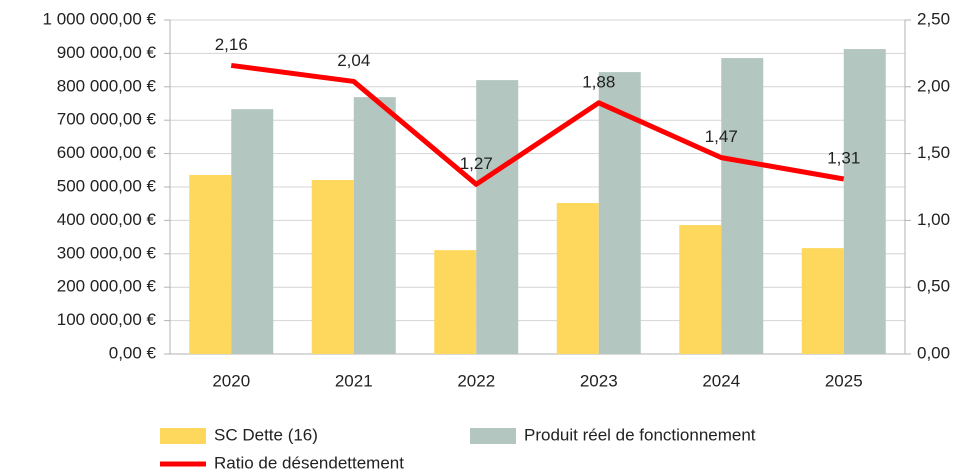 This screenshot has height=475, width=963. I want to click on y-tick-label: 300 000,00 €, so click(107, 252).